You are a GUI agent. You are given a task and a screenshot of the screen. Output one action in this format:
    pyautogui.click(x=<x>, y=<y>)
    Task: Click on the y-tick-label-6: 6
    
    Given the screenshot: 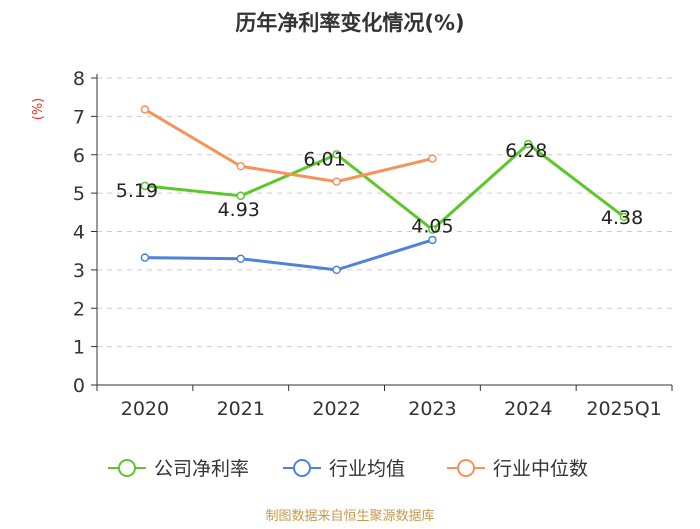 What is the action you would take?
    pyautogui.click(x=79, y=156)
    